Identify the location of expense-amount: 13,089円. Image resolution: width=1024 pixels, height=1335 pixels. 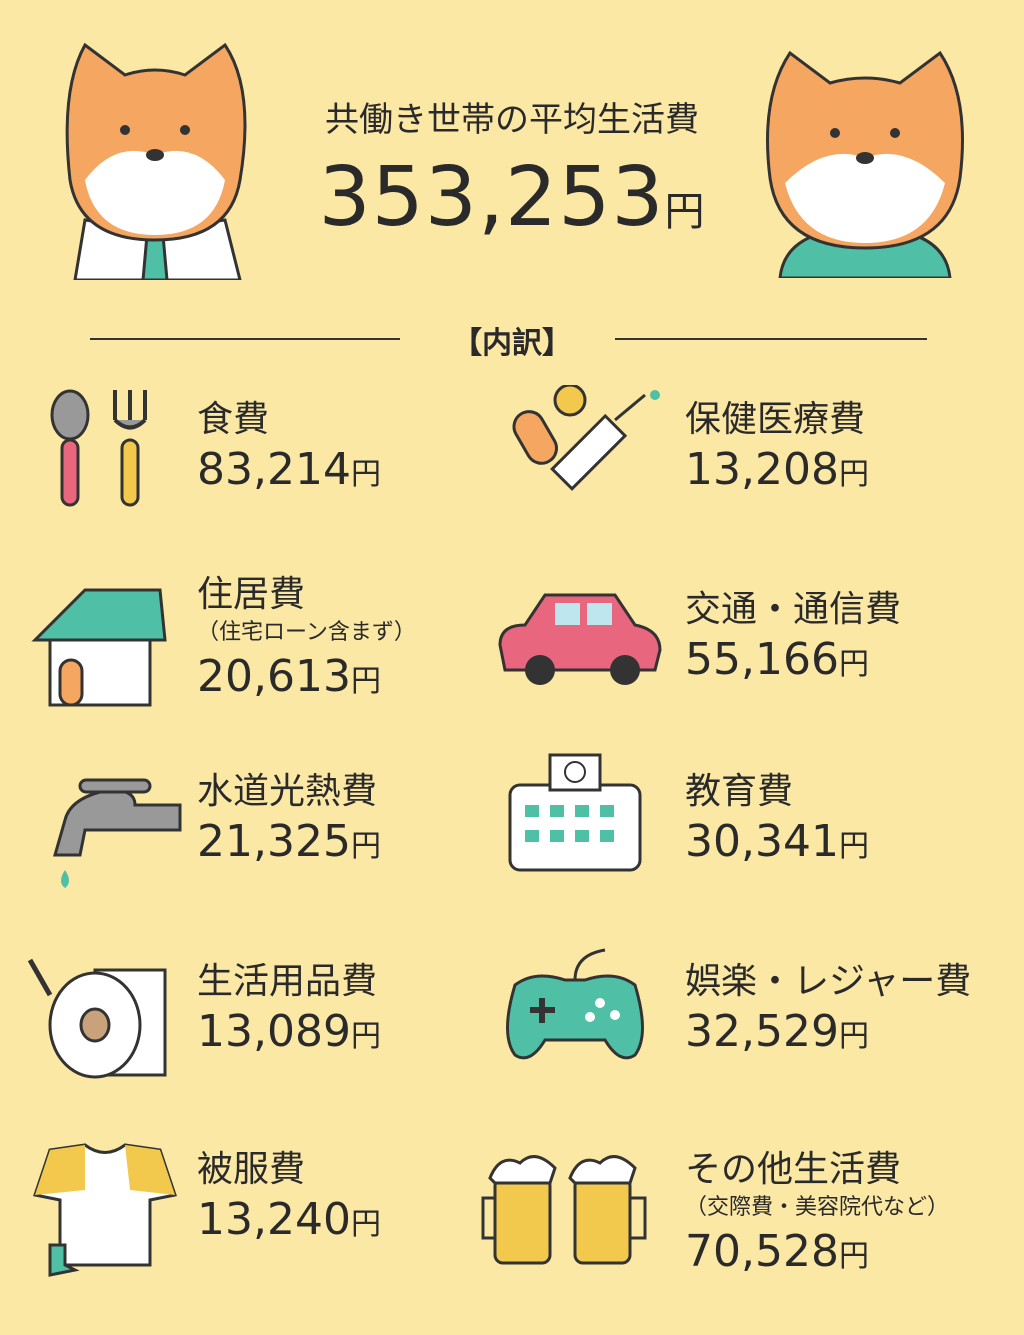
(289, 1034).